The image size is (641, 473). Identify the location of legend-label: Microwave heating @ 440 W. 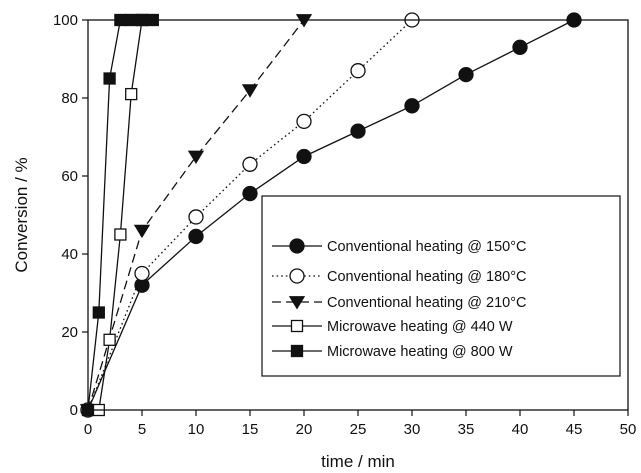
(420, 327).